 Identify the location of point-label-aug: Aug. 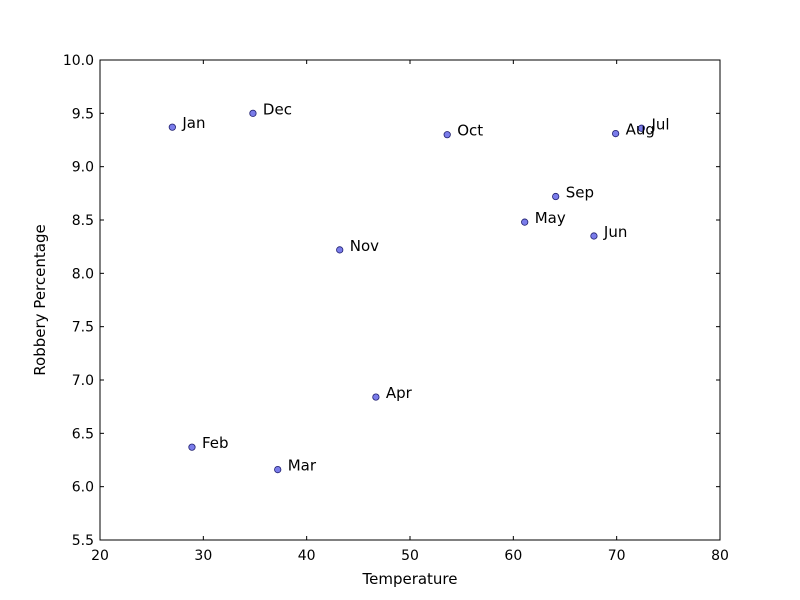
(640, 130).